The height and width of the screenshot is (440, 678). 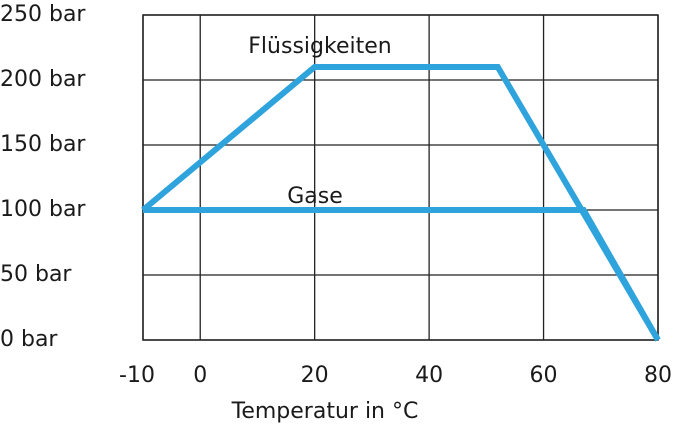 What do you see at coordinates (43, 144) in the screenshot?
I see `y-tick-label: 150 bar` at bounding box center [43, 144].